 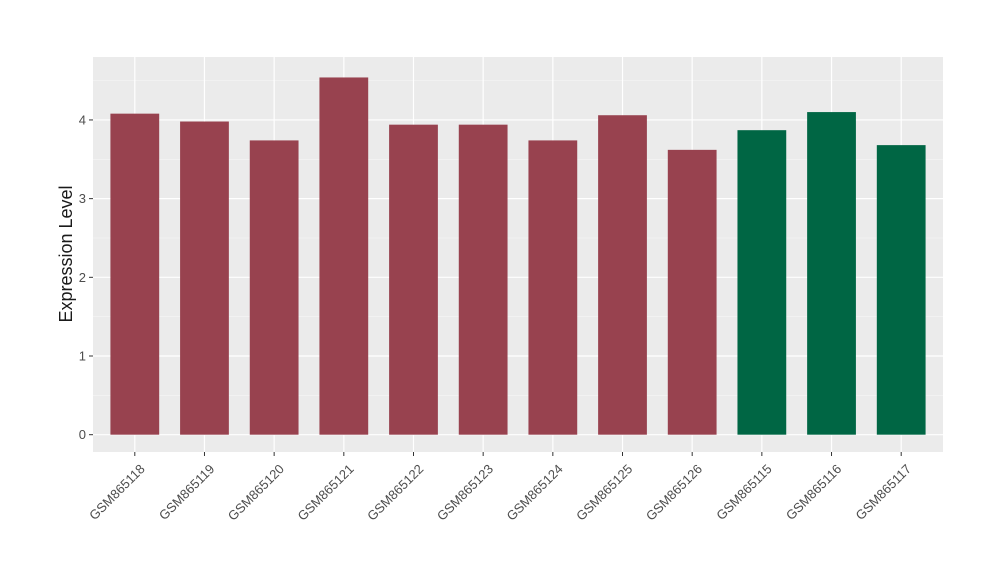 What do you see at coordinates (604, 492) in the screenshot?
I see `x-tick-label: GSM865125` at bounding box center [604, 492].